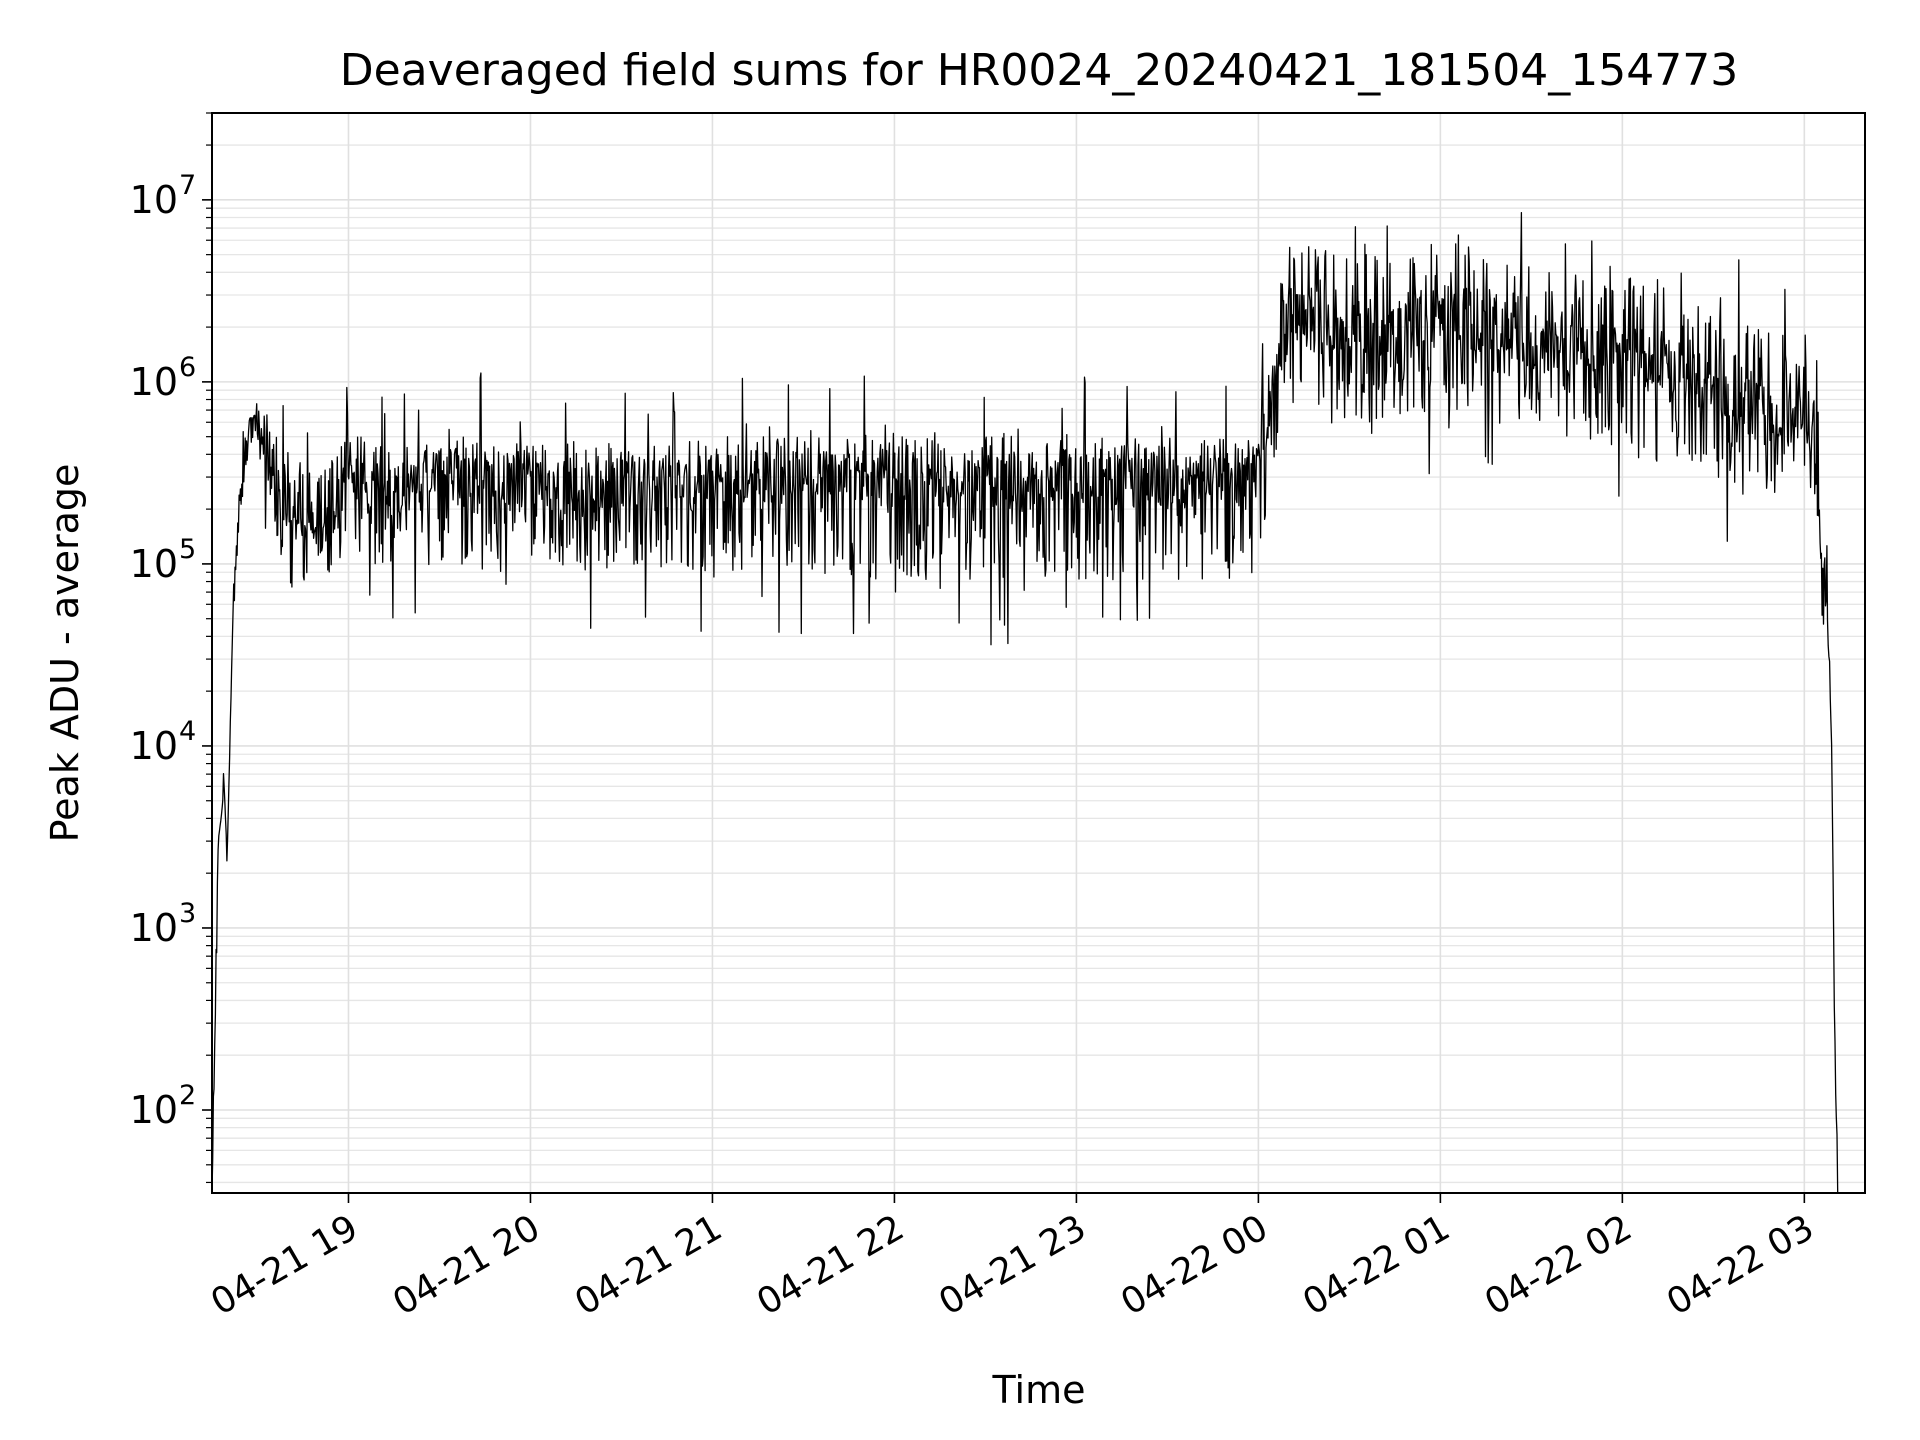  I want to click on x-axis-label: Time, so click(1039, 1390).